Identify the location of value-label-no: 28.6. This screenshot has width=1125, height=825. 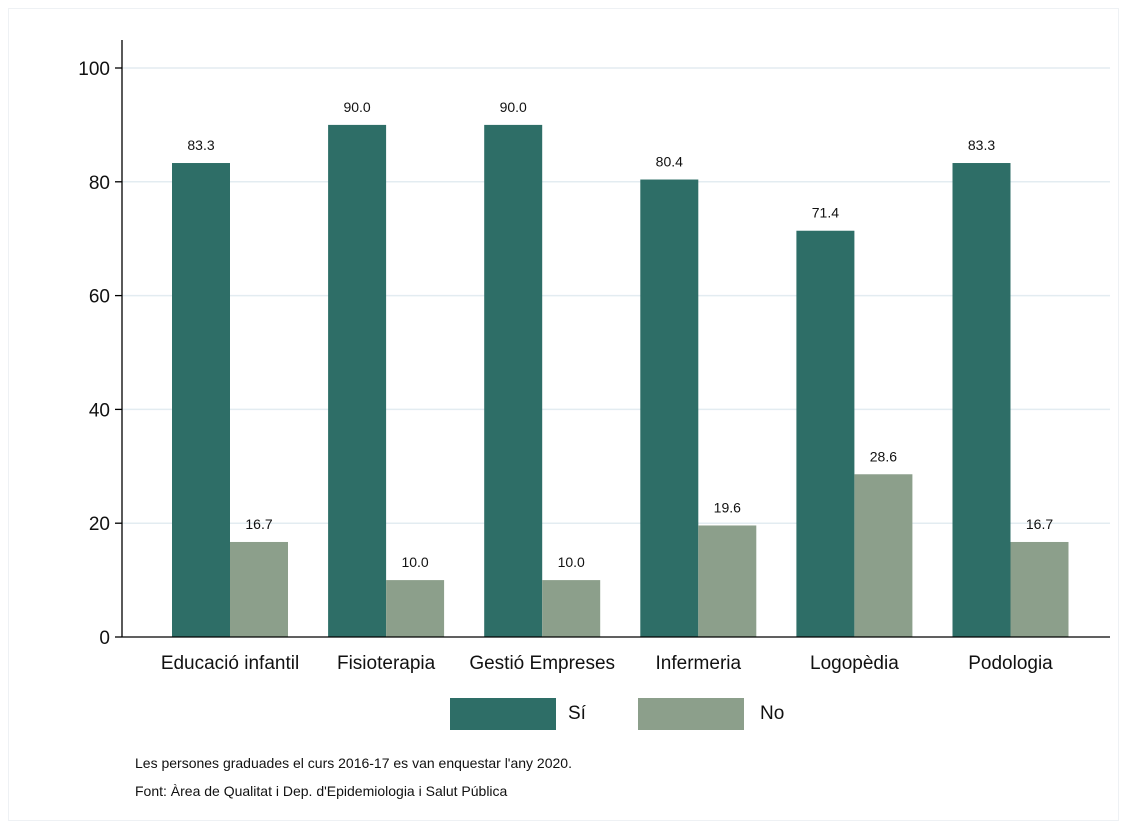
(883, 456).